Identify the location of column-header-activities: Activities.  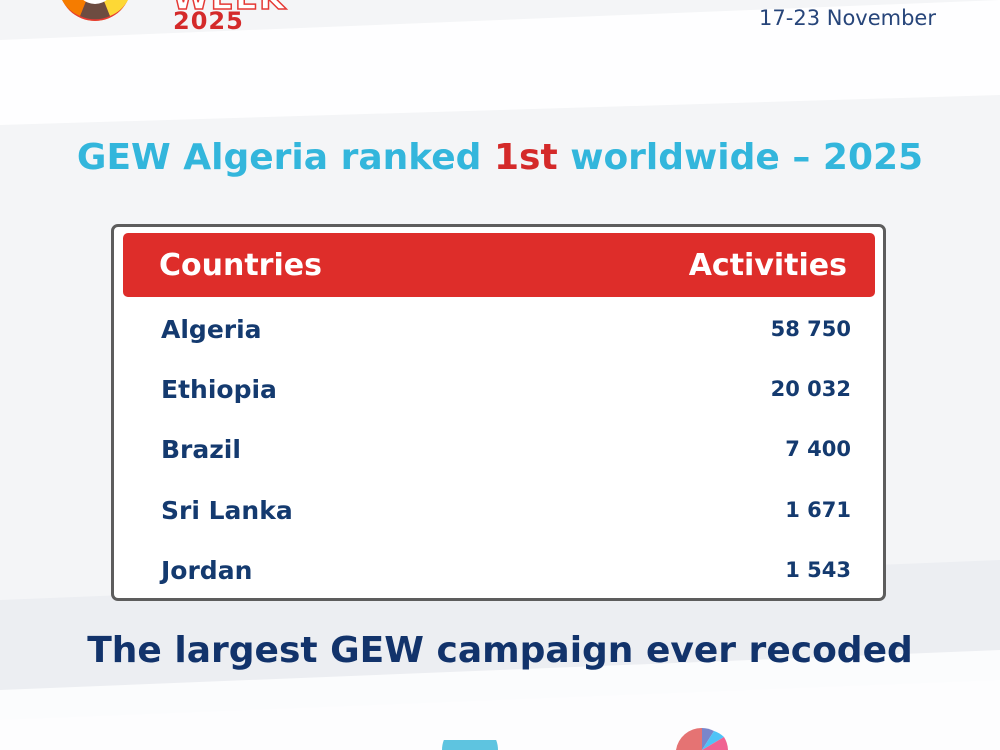
(767, 265).